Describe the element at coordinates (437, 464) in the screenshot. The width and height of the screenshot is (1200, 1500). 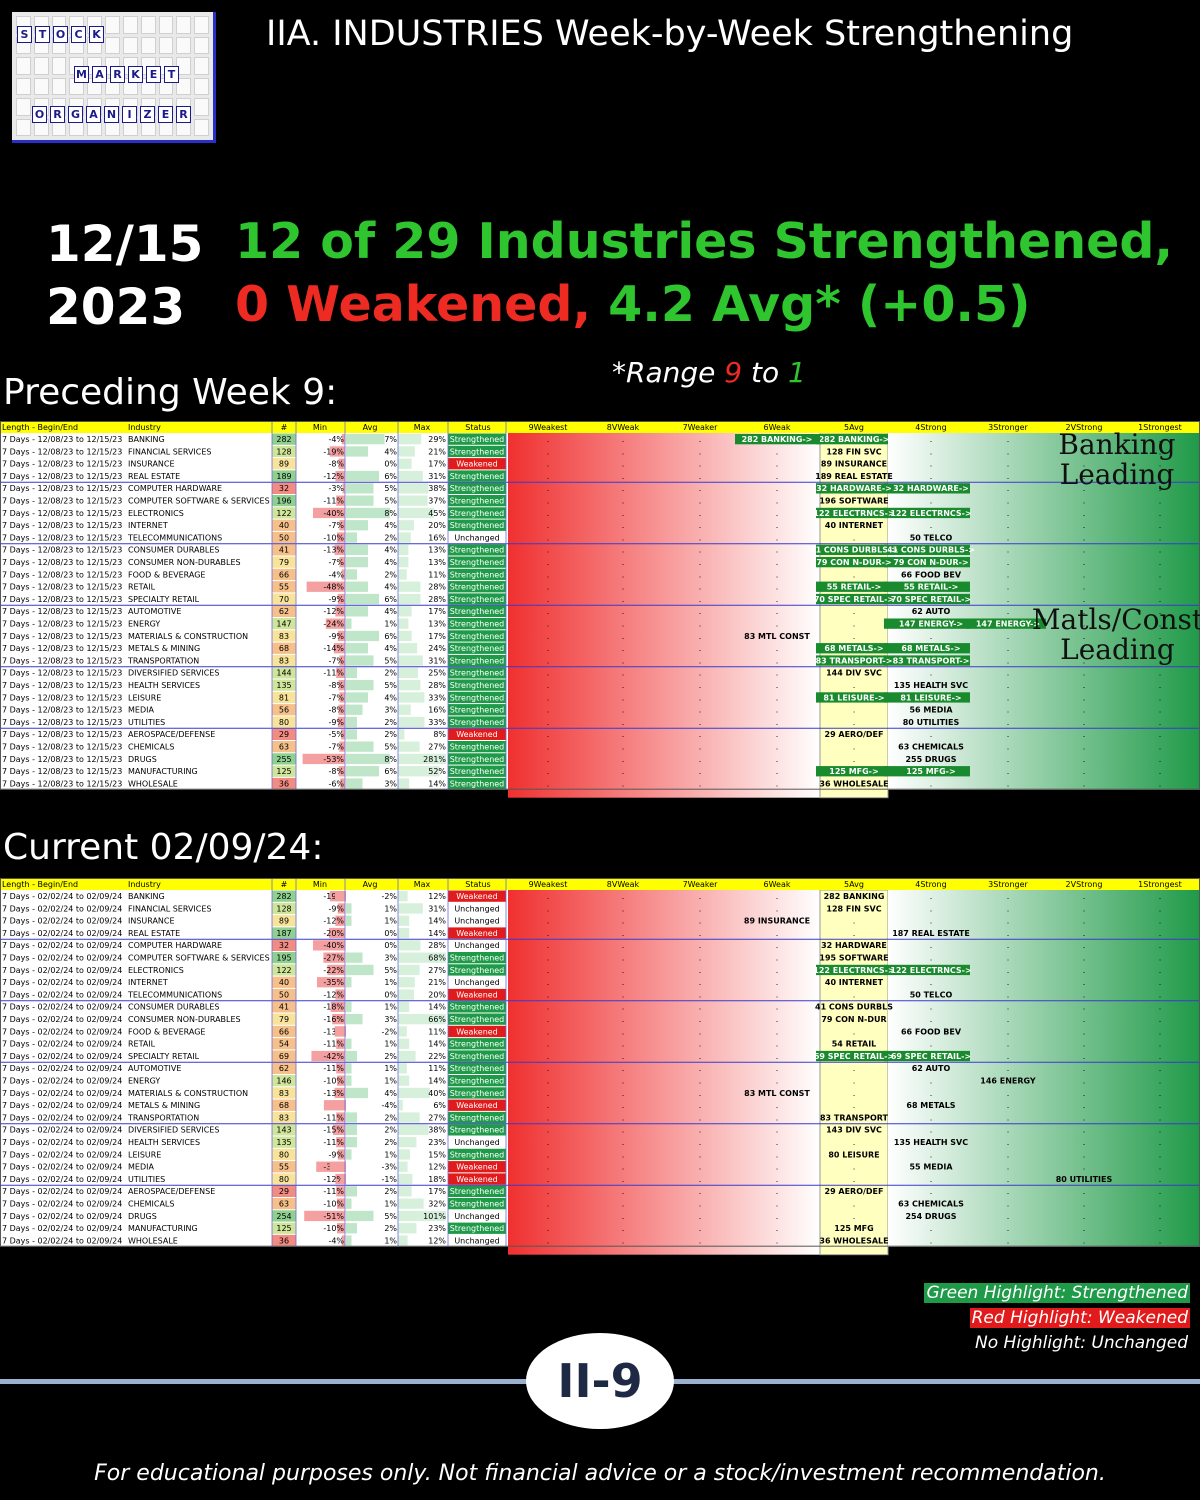
I see `row-max: 17%` at that location.